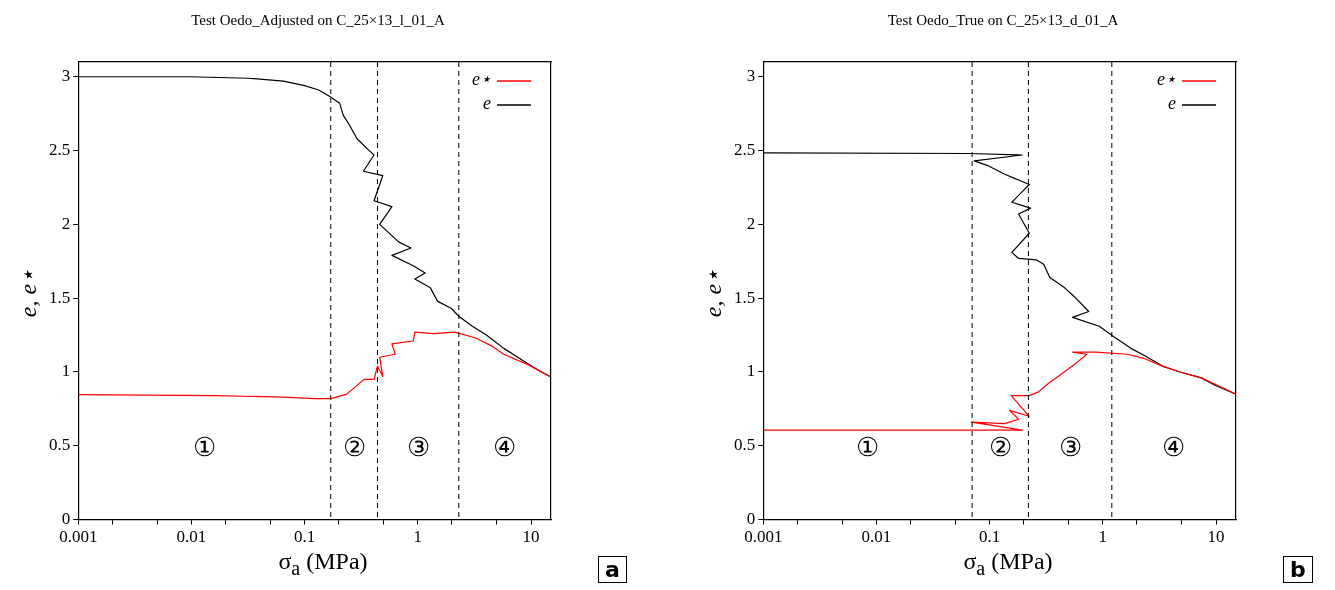  What do you see at coordinates (318, 20) in the screenshot?
I see `chart-title: Test Oedo_Adjusted on C_25×13_l_01_A` at bounding box center [318, 20].